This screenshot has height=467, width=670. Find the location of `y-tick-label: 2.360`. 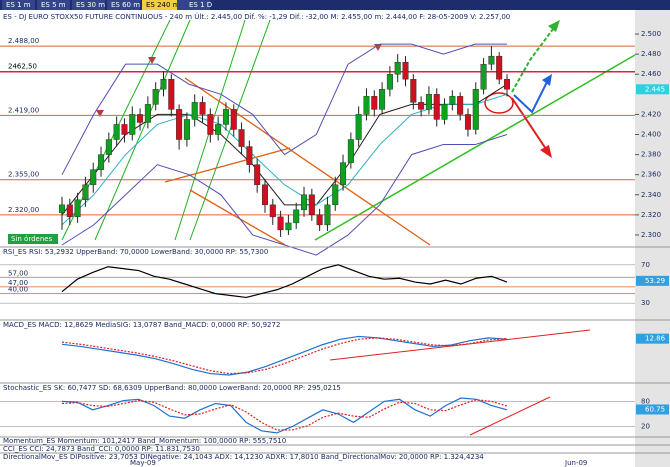

y-tick-label: 2.360 is located at coordinates (651, 175).